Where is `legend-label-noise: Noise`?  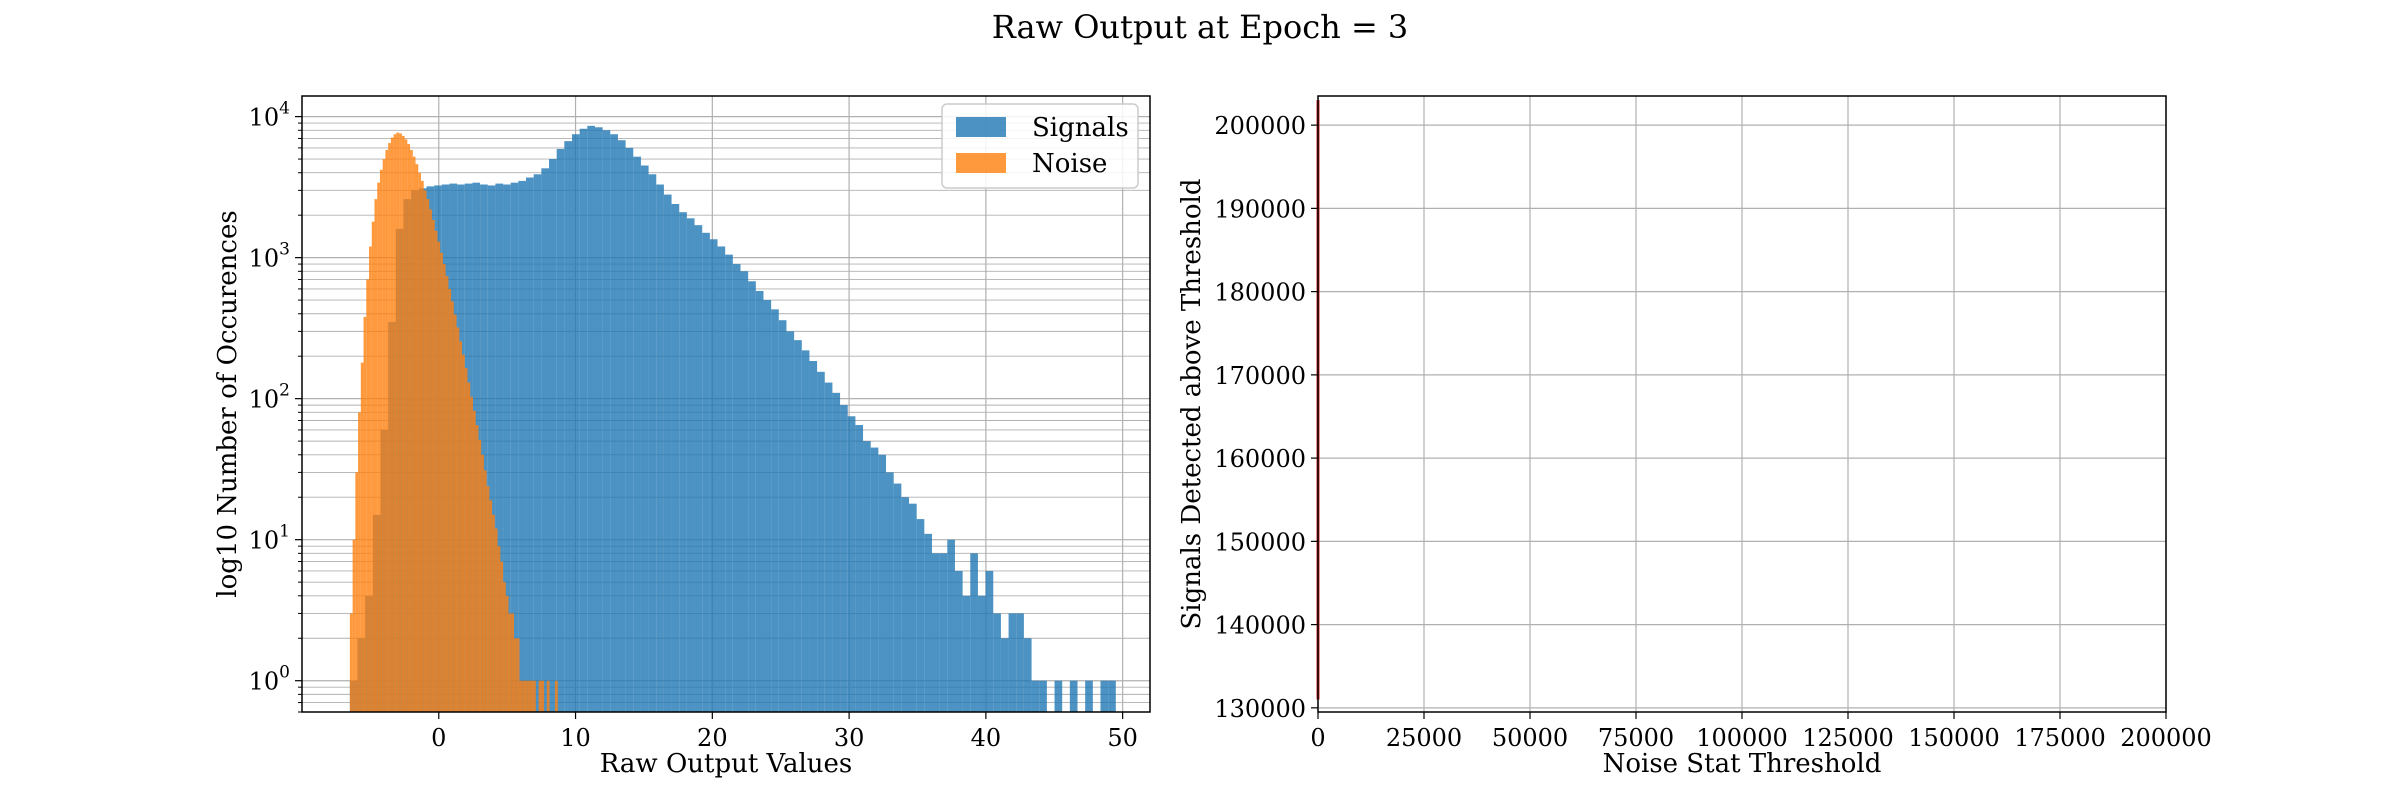
legend-label-noise: Noise is located at coordinates (1069, 164).